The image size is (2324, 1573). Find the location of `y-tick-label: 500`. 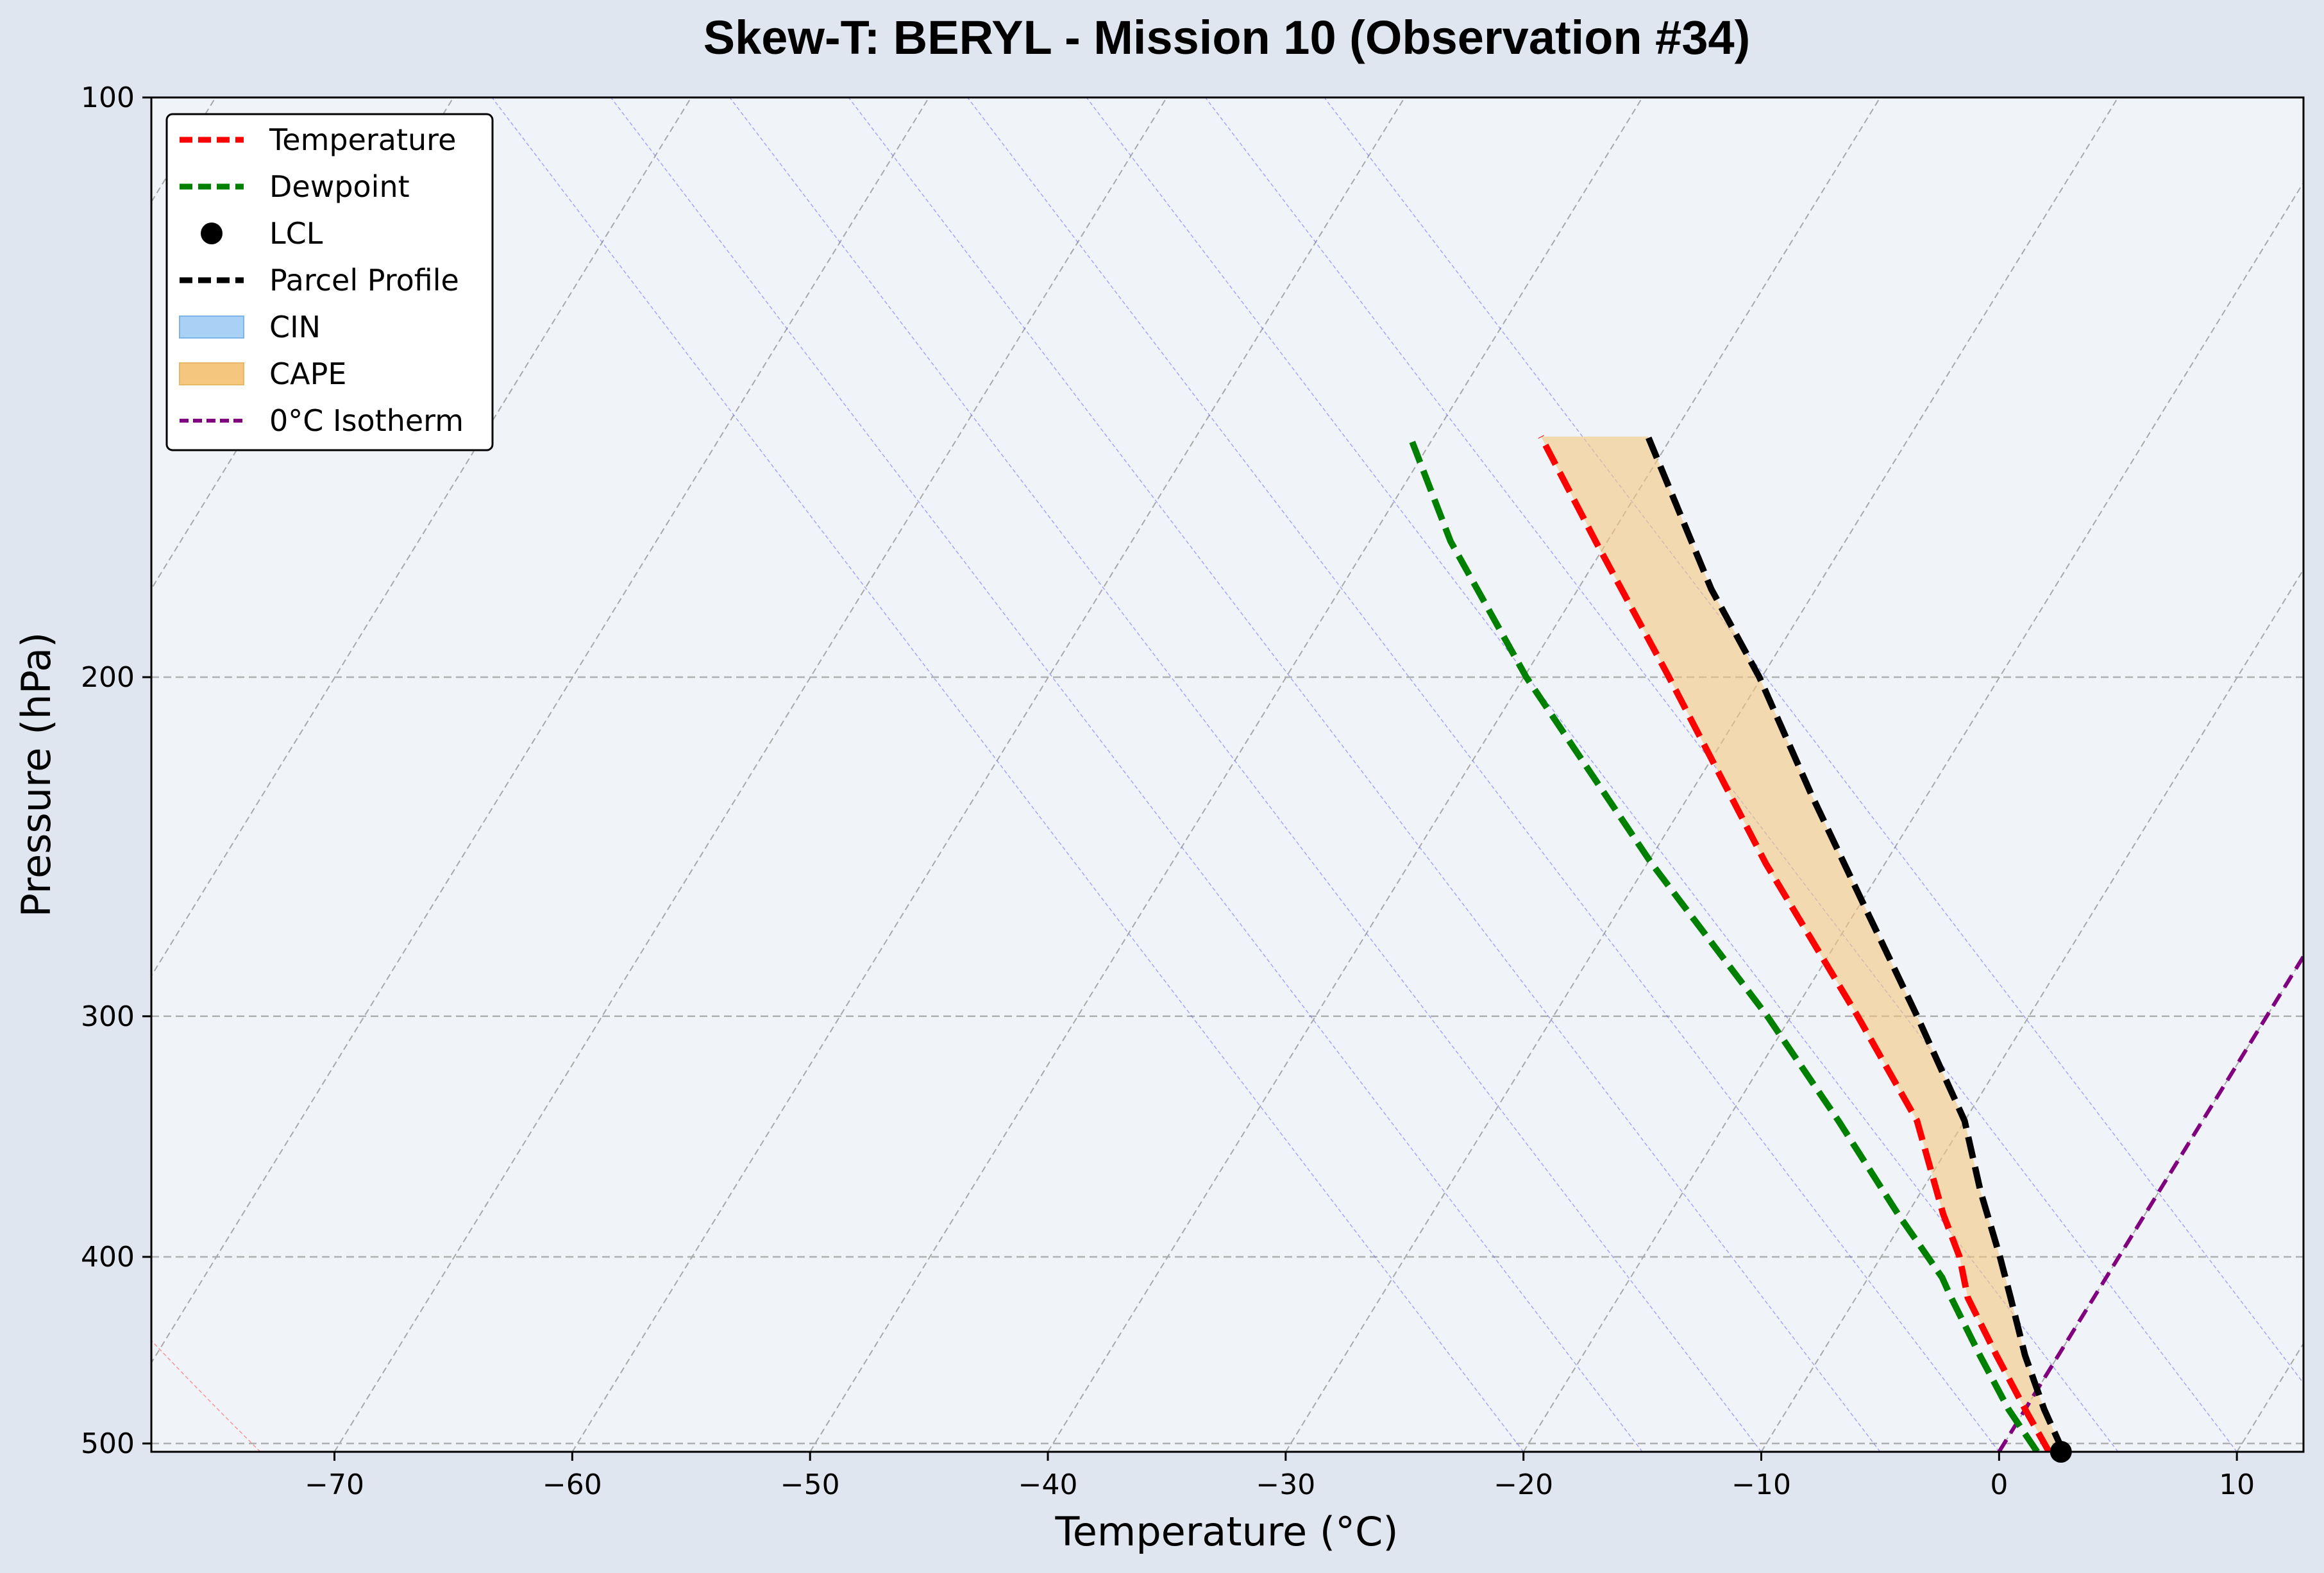

y-tick-label: 500 is located at coordinates (108, 1443).